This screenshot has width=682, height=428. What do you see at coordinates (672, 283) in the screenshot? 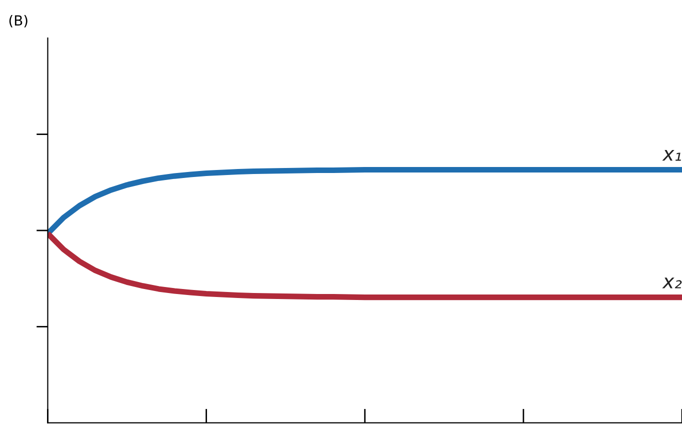
I see `series-label: x₂` at bounding box center [672, 283].